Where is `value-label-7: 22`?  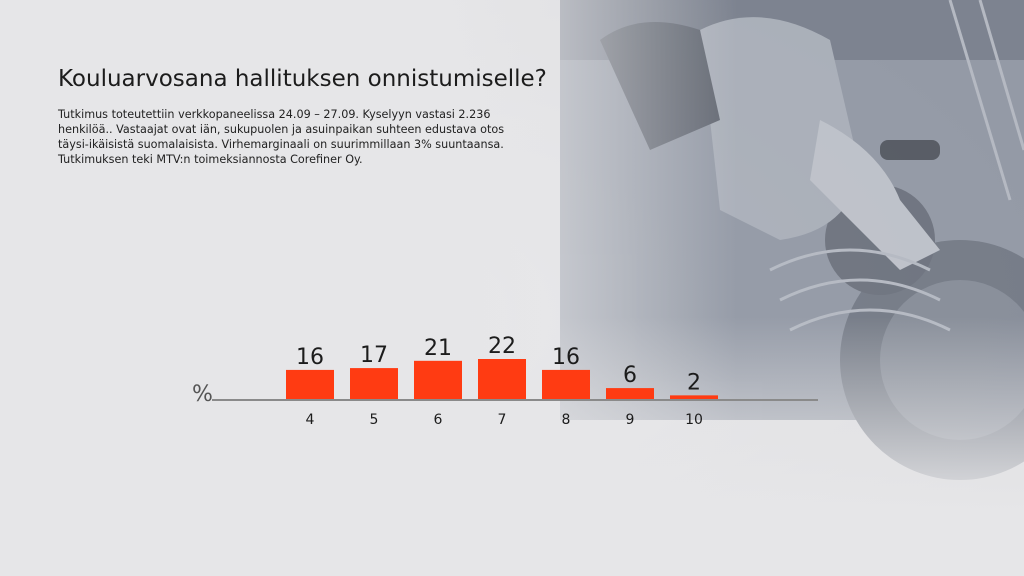
value-label-7: 22 is located at coordinates (502, 346).